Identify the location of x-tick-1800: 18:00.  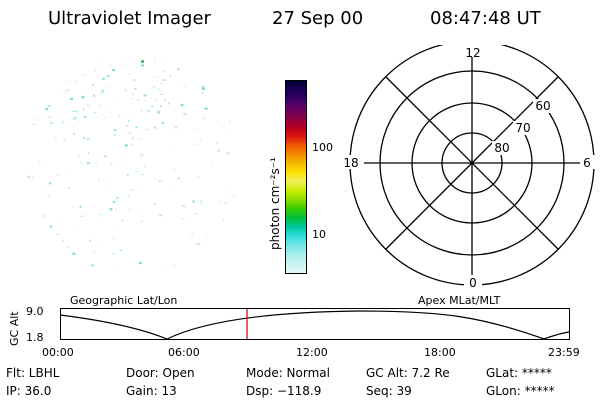
(440, 352).